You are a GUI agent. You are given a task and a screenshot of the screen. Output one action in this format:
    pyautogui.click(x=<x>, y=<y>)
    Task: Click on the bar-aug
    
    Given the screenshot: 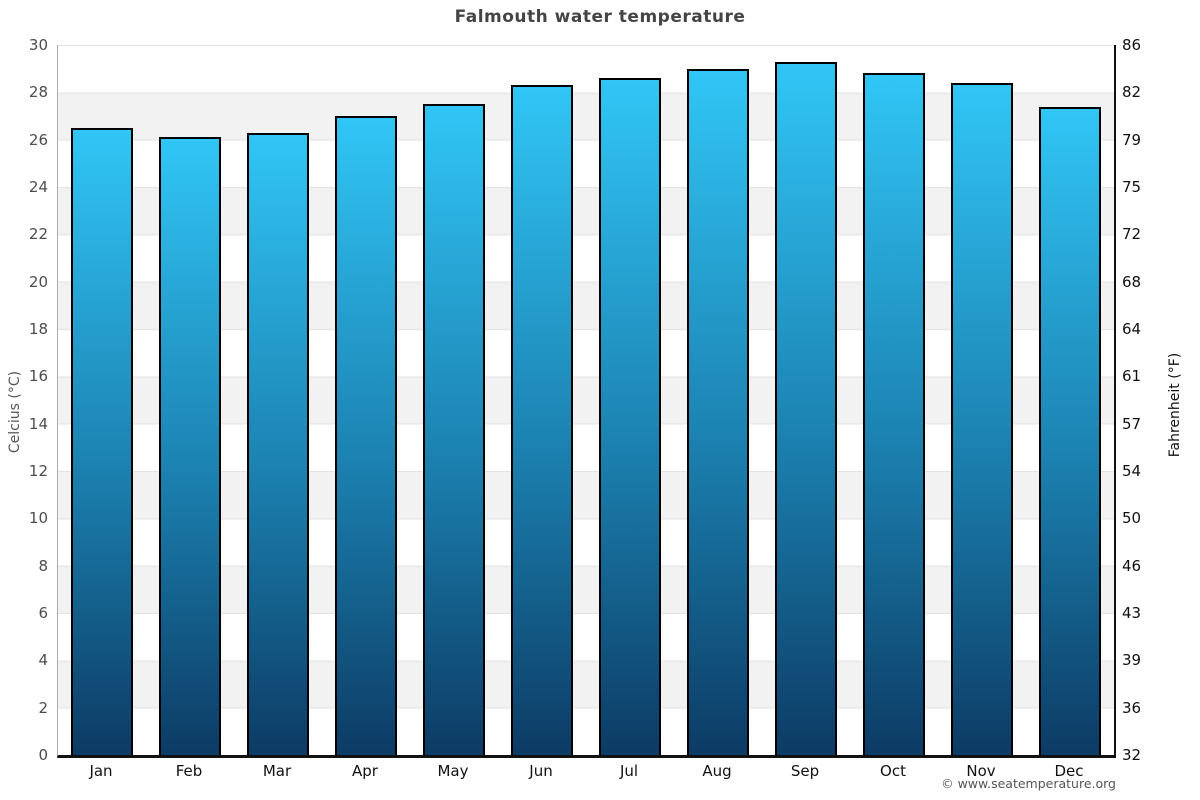 What is the action you would take?
    pyautogui.click(x=718, y=411)
    